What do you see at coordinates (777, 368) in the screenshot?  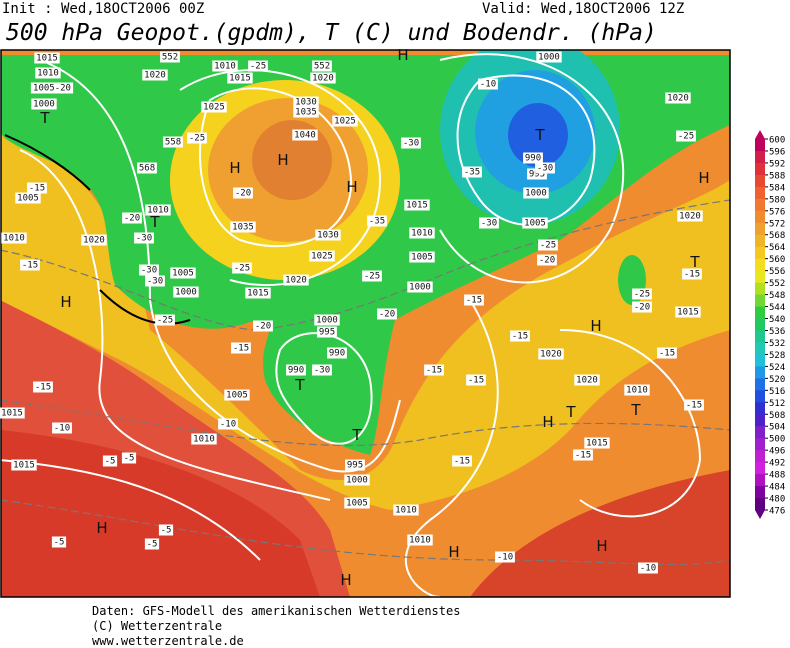 I see `legend-tick-label: 524` at bounding box center [777, 368].